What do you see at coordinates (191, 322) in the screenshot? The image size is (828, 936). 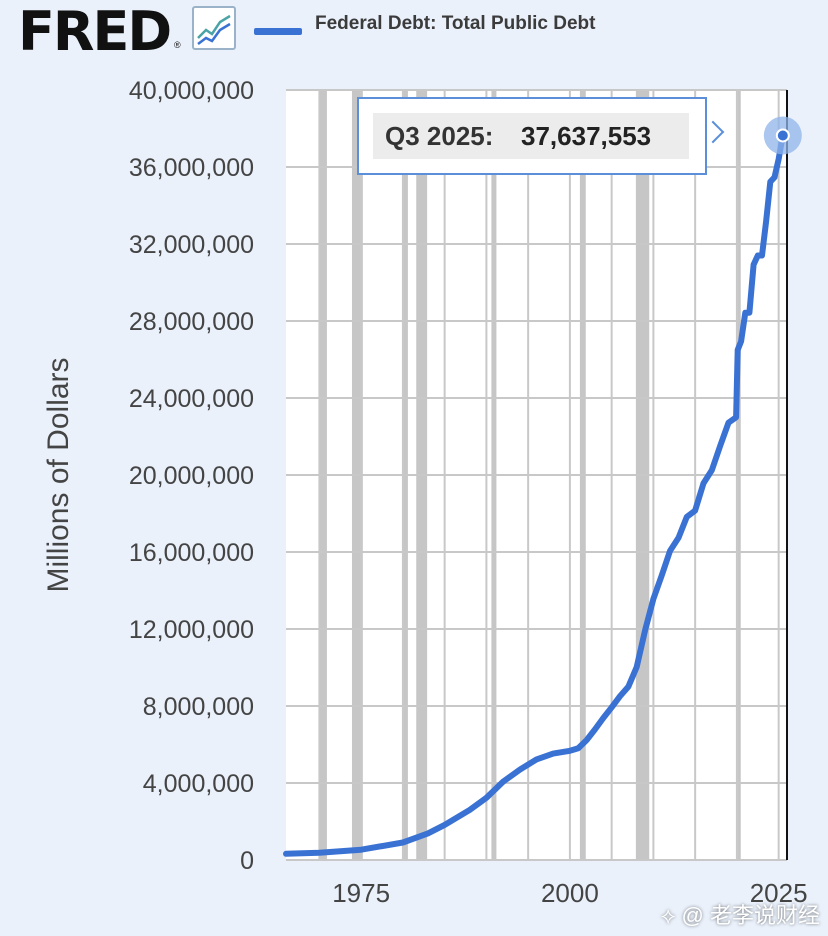 I see `y-tick-label: 28,000,000` at bounding box center [191, 322].